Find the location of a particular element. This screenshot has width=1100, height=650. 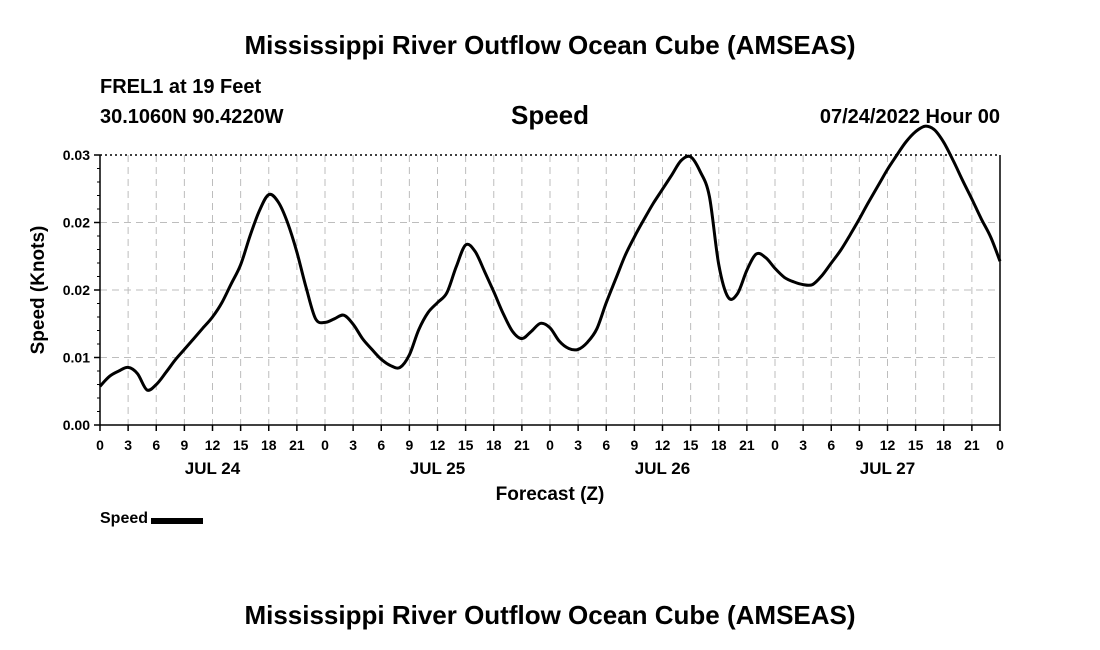

y-tick-label: 0.00 is located at coordinates (76, 425).